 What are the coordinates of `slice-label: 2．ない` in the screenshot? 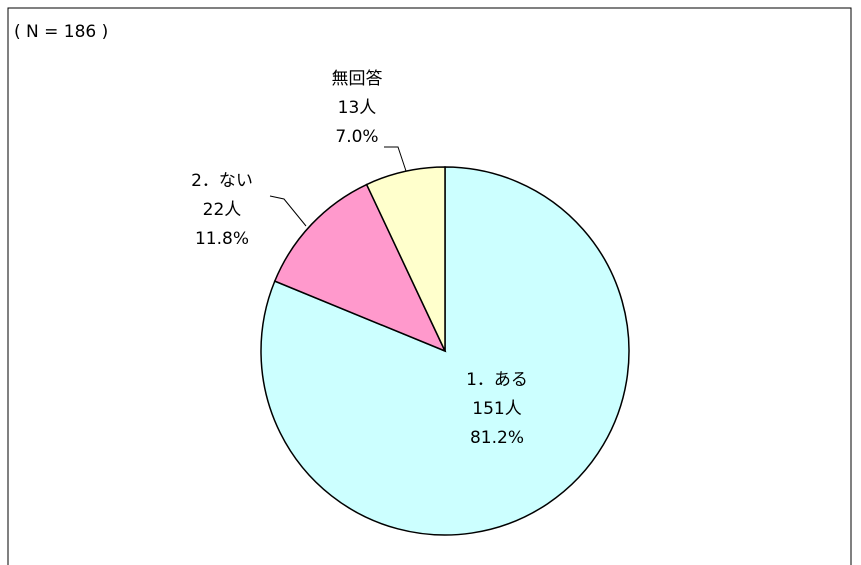 It's located at (222, 181).